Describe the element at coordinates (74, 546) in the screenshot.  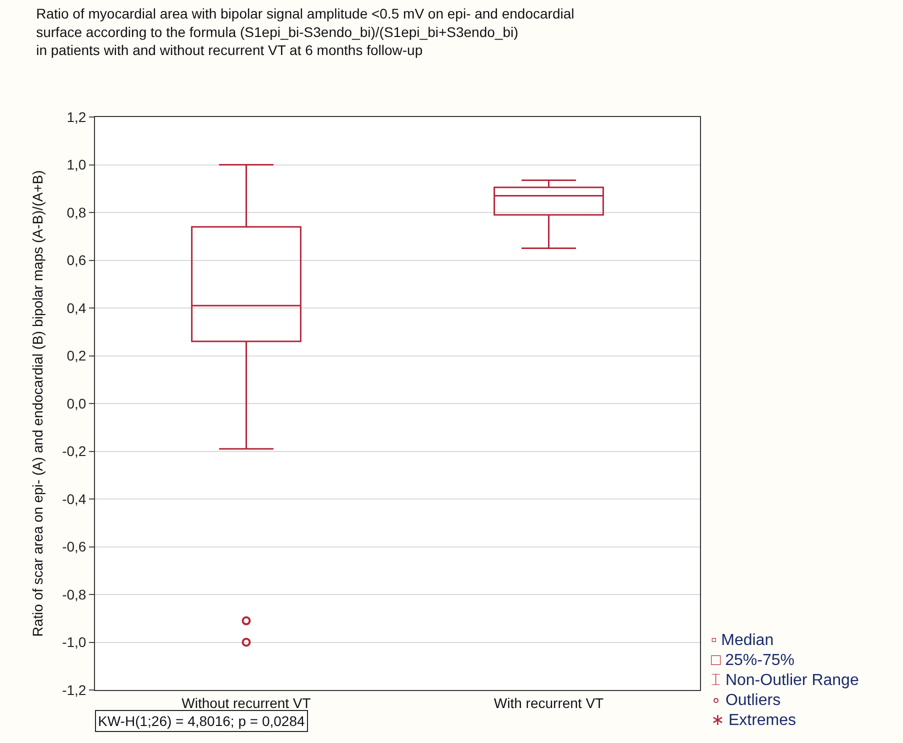
I see `y-tick-label: -0,6` at that location.